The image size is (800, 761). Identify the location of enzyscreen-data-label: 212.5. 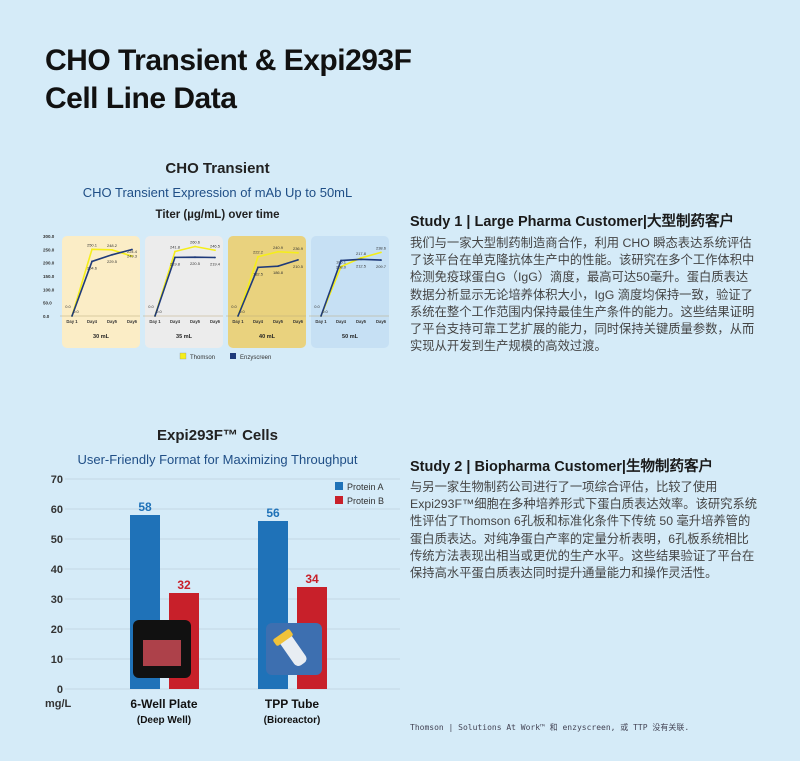
(361, 265).